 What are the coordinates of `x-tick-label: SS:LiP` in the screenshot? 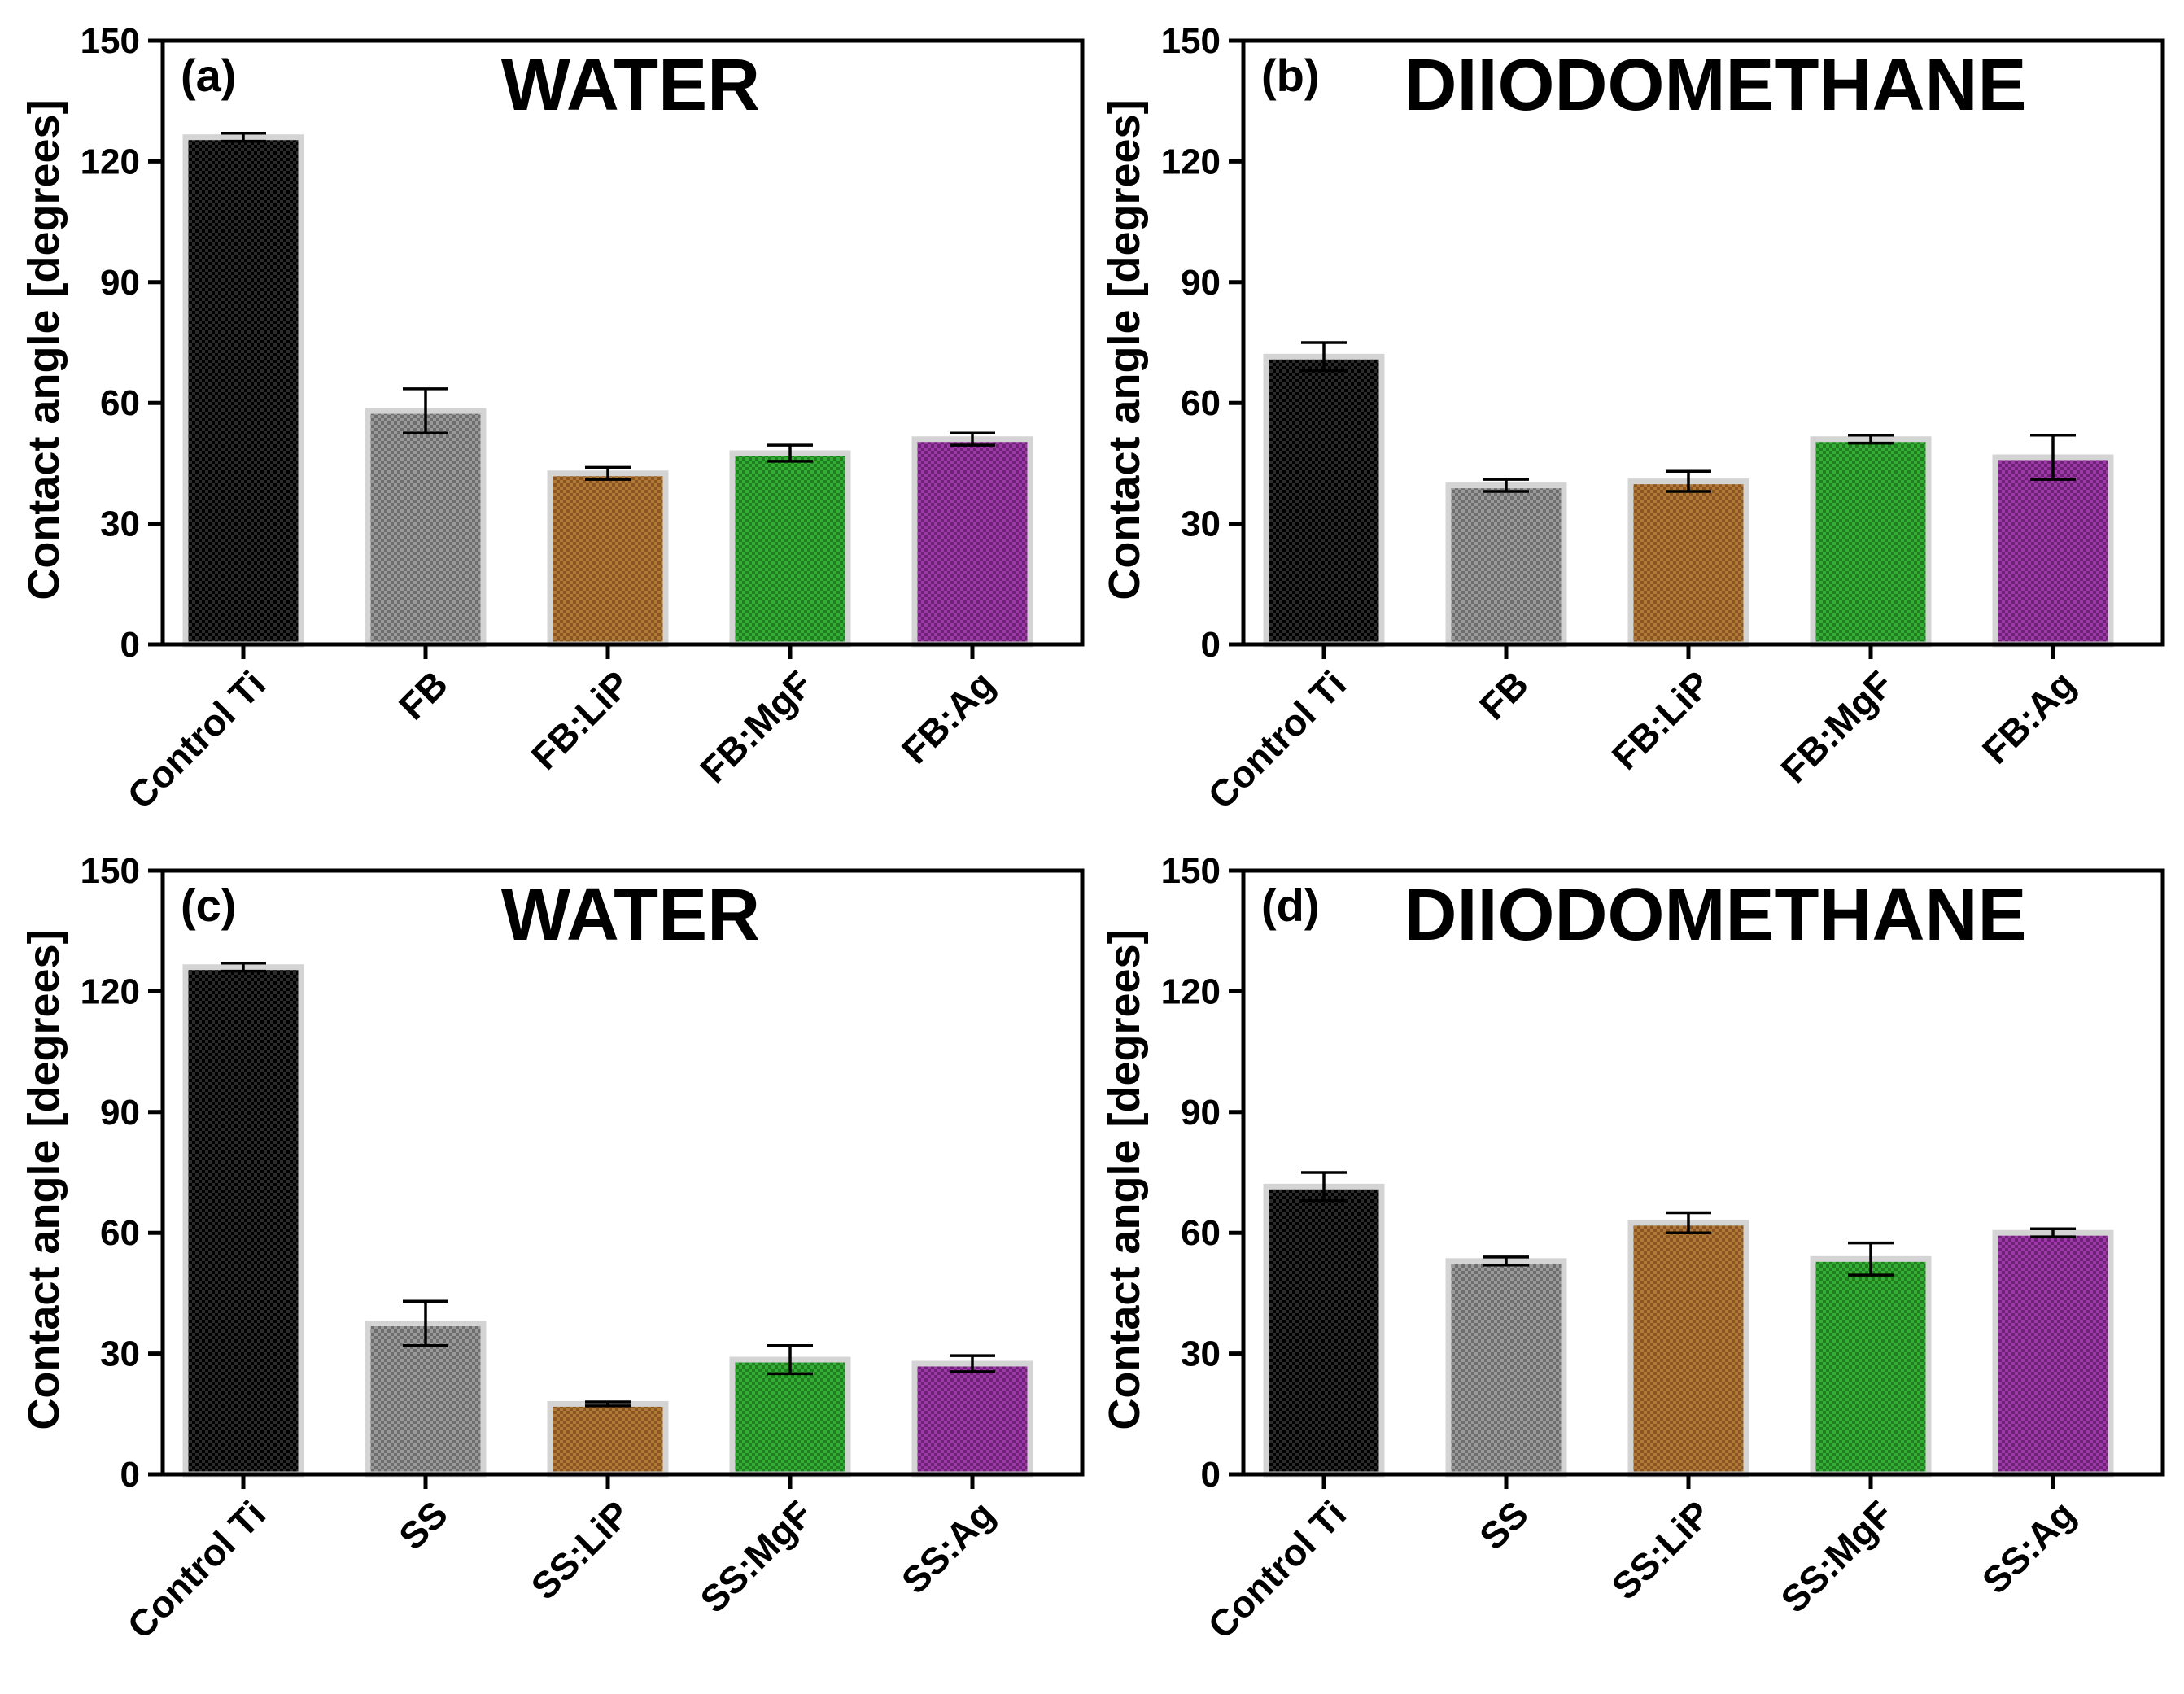 It's located at (1661, 1550).